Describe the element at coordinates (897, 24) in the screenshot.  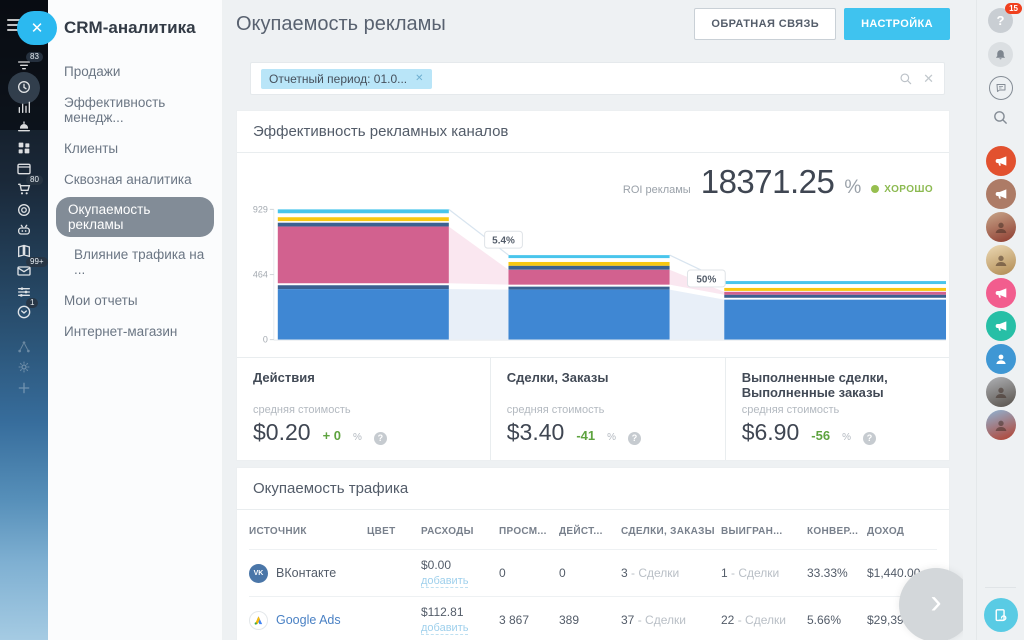
I see `settings-button: НАСТРОЙКА` at that location.